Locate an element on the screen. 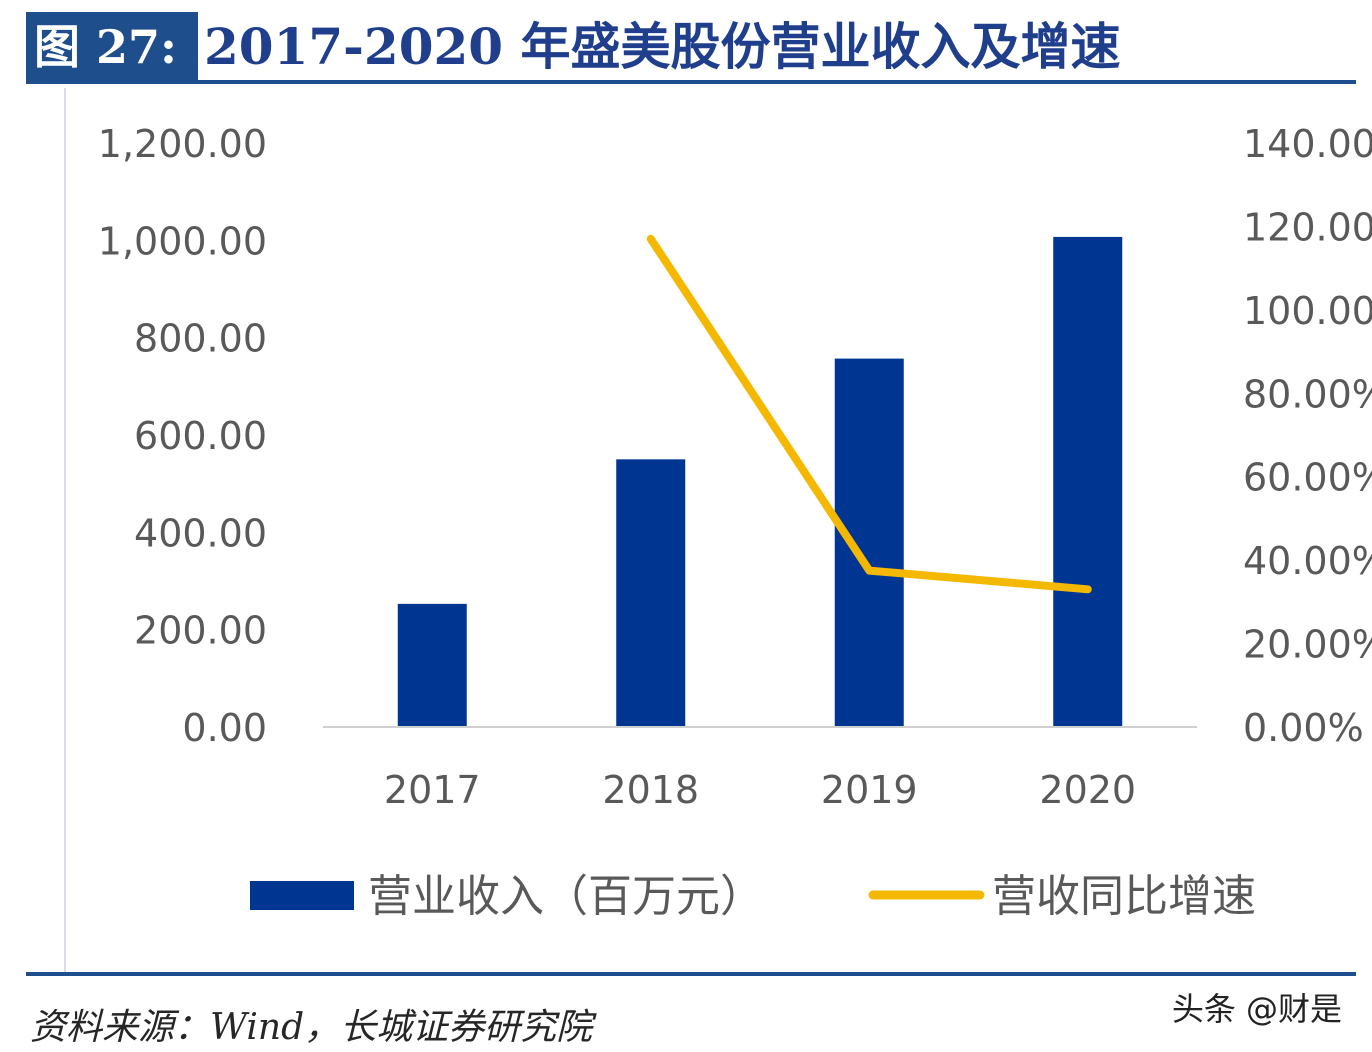  legend-label-revenue: 营业收入（百万元） is located at coordinates (566, 896).